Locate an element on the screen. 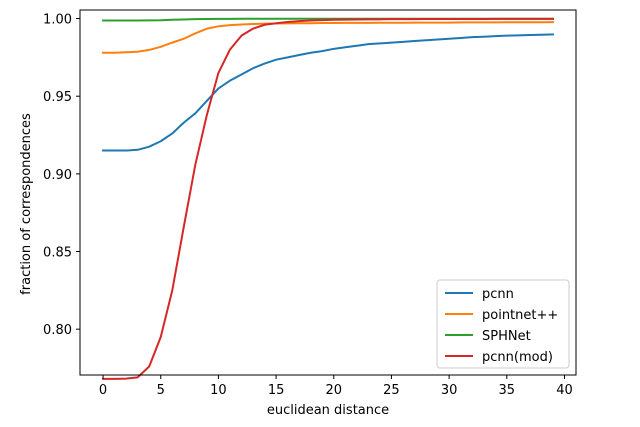  legend-label: pointnet++ is located at coordinates (520, 315).